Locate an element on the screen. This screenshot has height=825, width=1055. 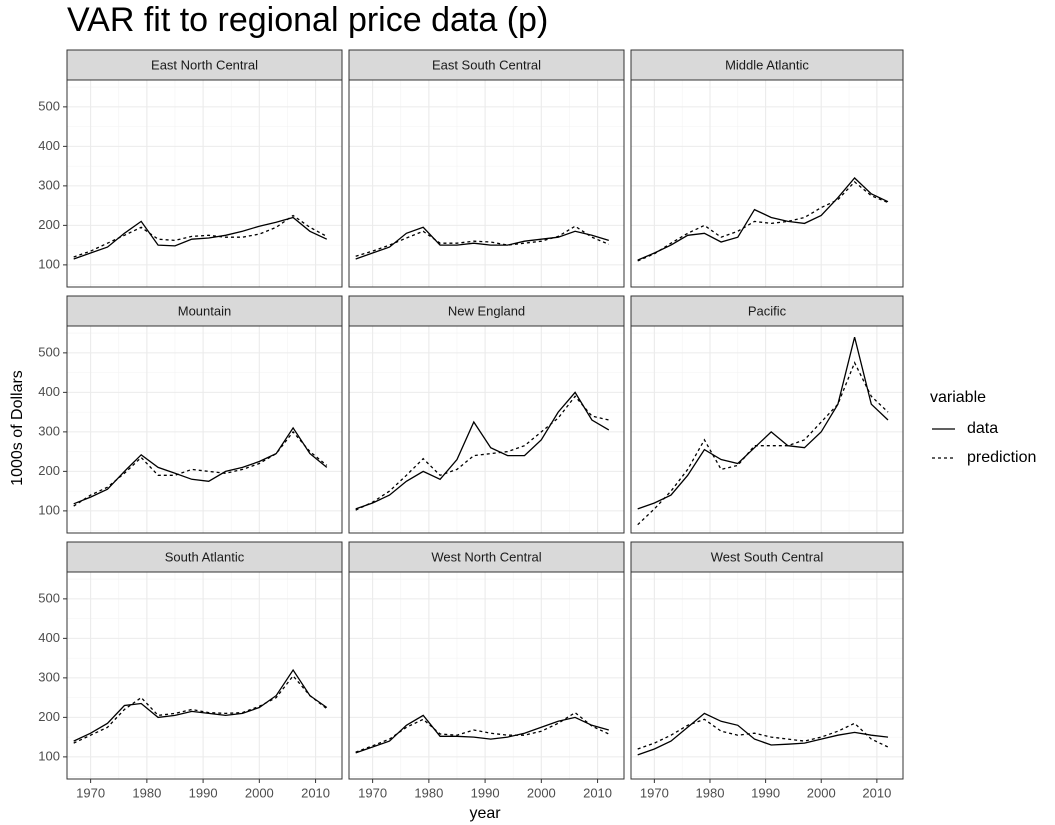
strip-label: Mountain is located at coordinates (204, 310).